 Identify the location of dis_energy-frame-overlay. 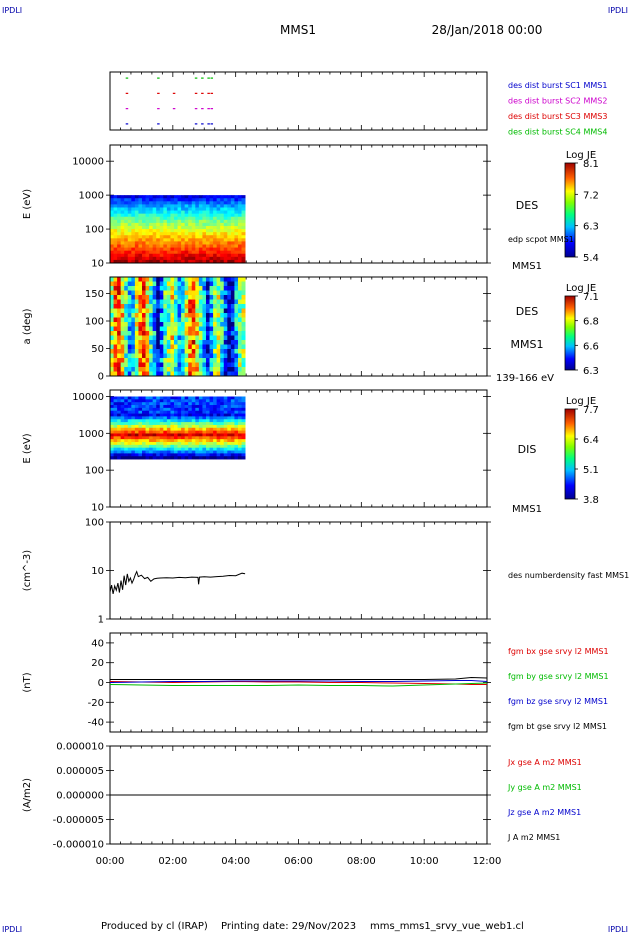
(298, 448).